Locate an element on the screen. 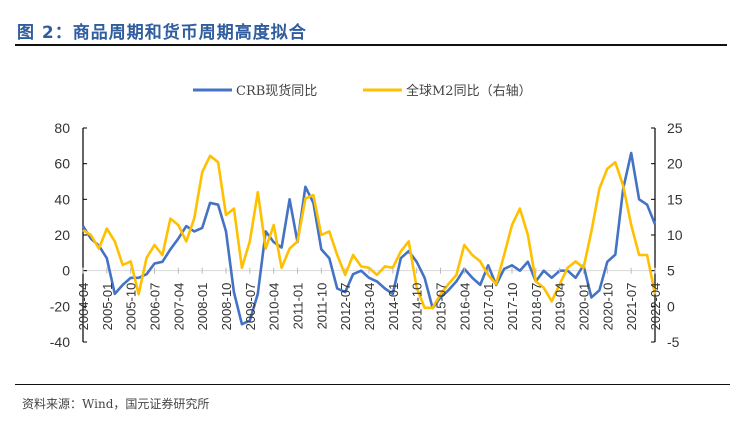  x-tick-label: 2010-04 is located at coordinates (274, 307).